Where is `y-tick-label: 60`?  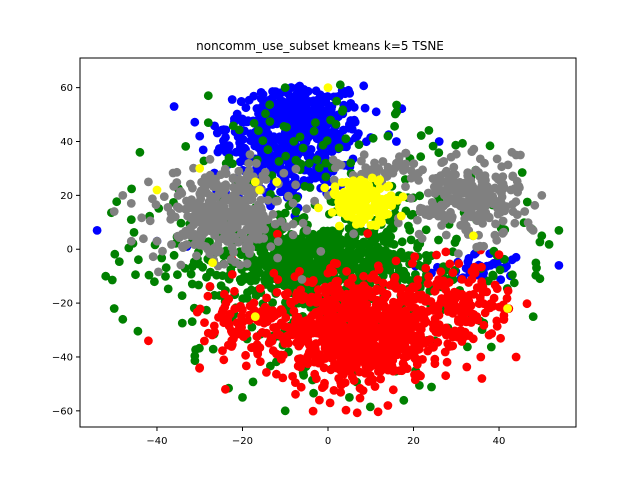
y-tick-label: 60 is located at coordinates (66, 88).